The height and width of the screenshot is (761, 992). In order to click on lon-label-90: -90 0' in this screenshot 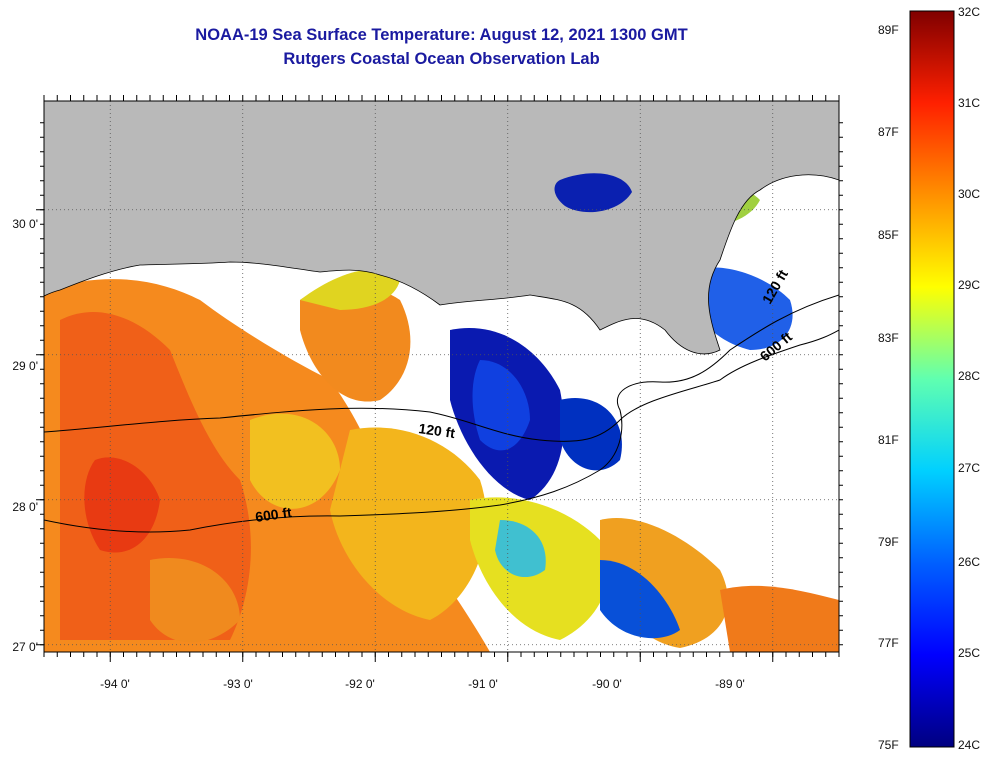, I will do `click(607, 684)`.